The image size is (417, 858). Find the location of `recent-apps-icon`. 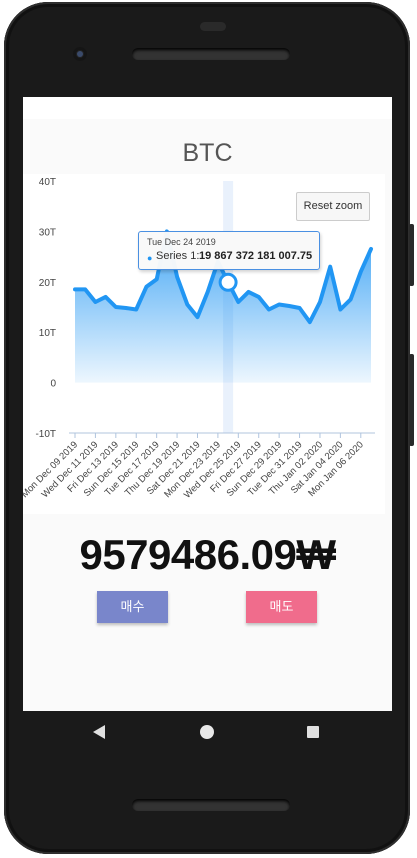

recent-apps-icon is located at coordinates (313, 732).